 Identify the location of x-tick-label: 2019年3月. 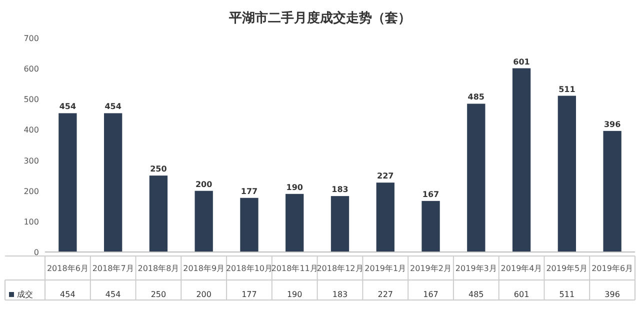
(476, 268).